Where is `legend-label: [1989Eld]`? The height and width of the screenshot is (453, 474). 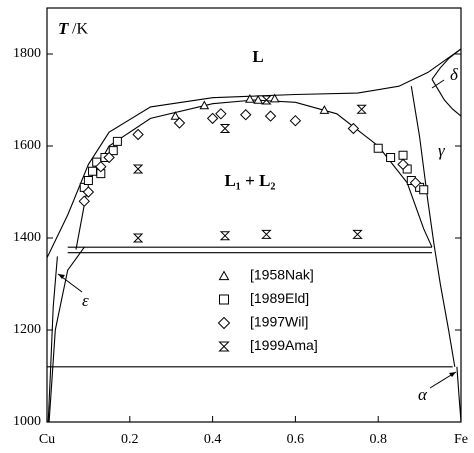 legend-label: [1989Eld] is located at coordinates (279, 298).